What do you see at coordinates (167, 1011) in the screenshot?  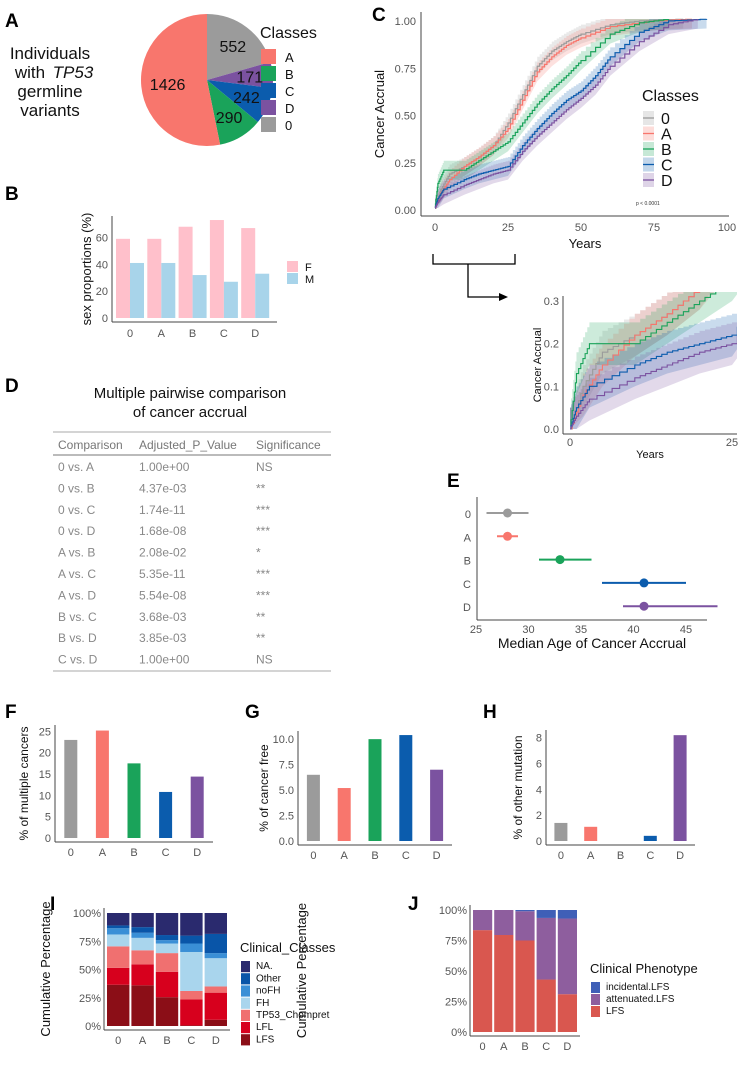 I see `segment-LFS-B` at bounding box center [167, 1011].